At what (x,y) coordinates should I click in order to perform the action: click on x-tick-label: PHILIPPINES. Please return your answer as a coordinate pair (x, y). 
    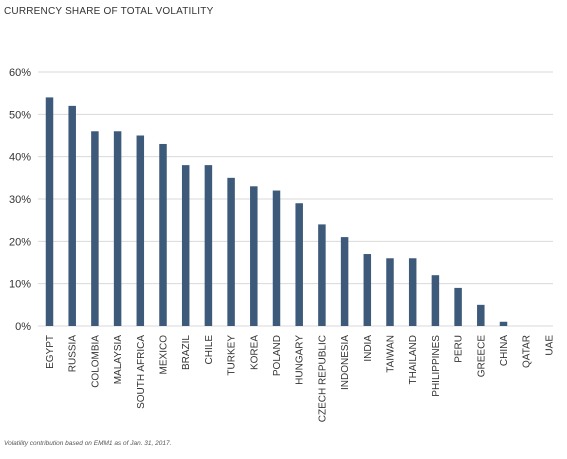
    Looking at the image, I should click on (436, 366).